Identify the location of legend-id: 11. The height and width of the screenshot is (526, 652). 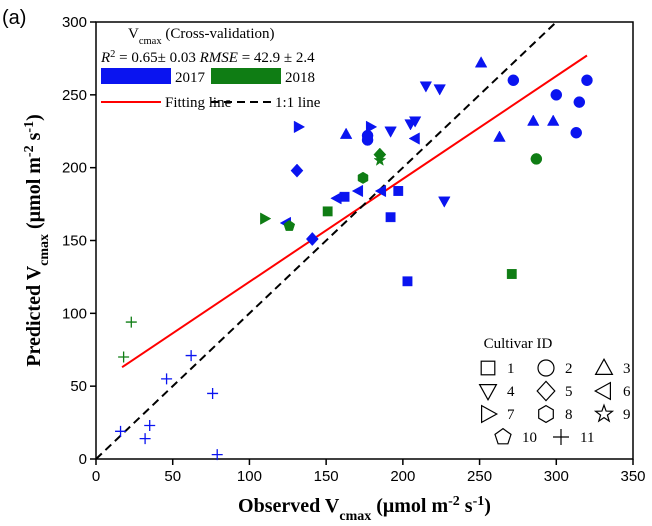
(587, 438).